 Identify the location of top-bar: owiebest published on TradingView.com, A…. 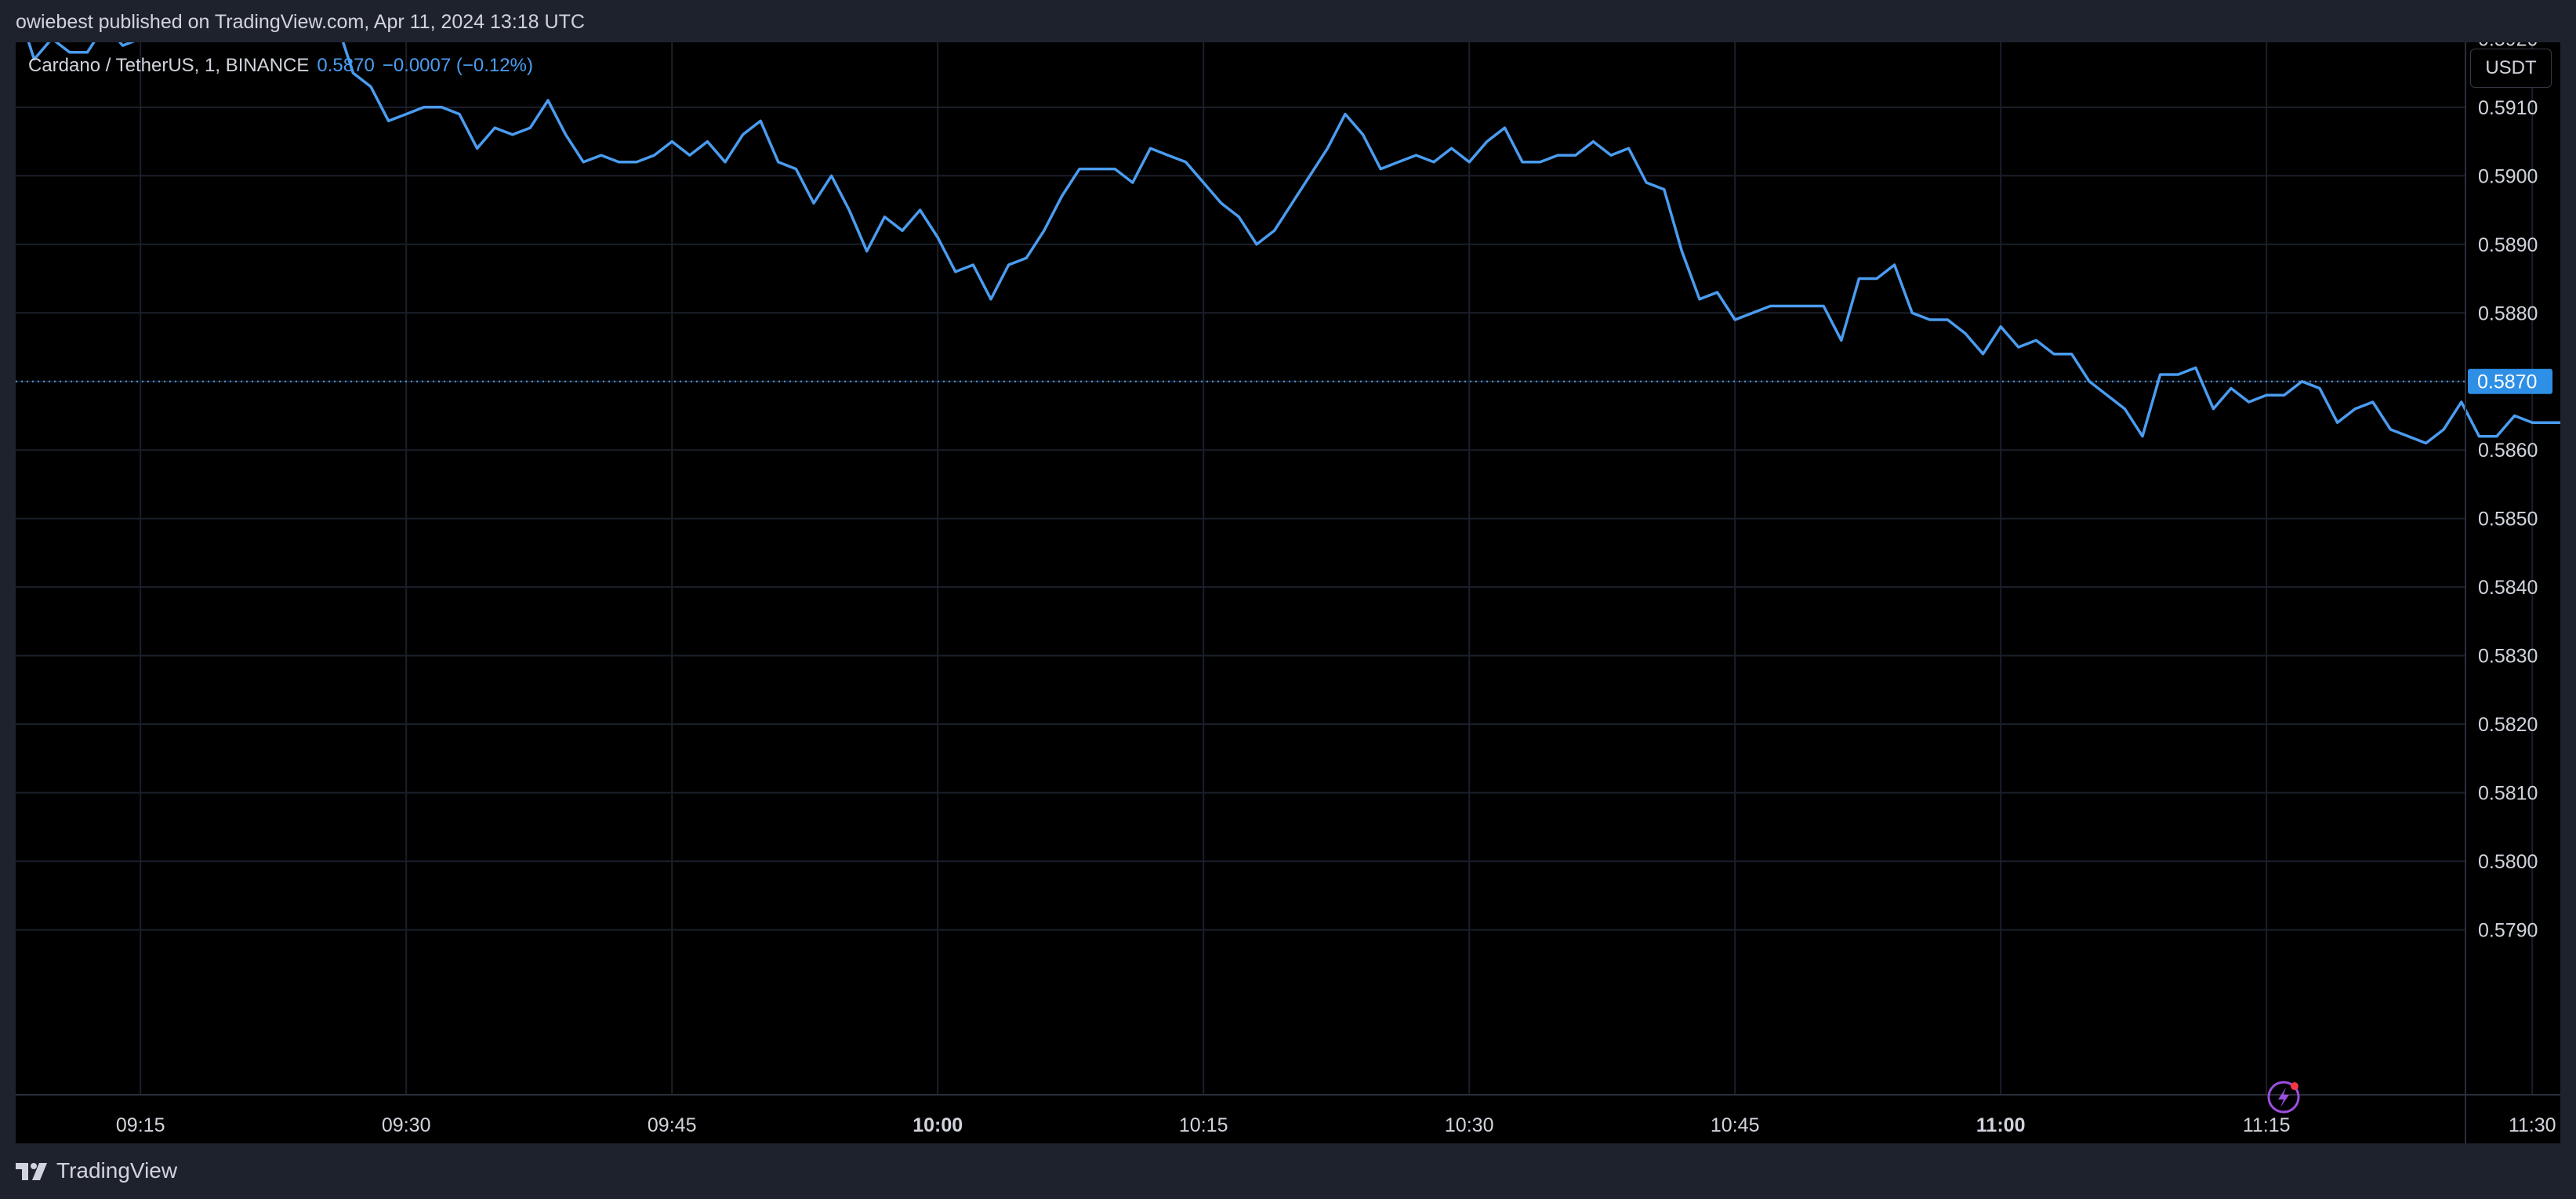
(1288, 20).